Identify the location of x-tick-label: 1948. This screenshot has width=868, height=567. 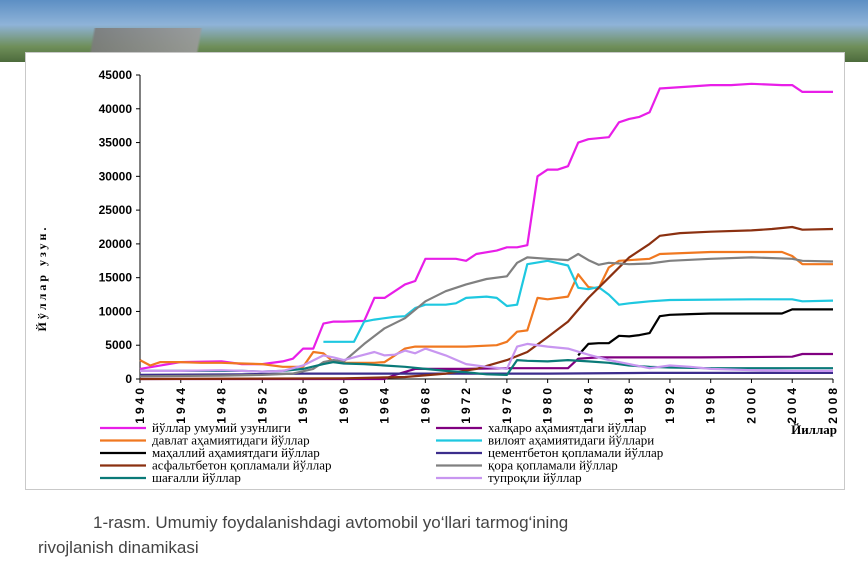
(222, 404).